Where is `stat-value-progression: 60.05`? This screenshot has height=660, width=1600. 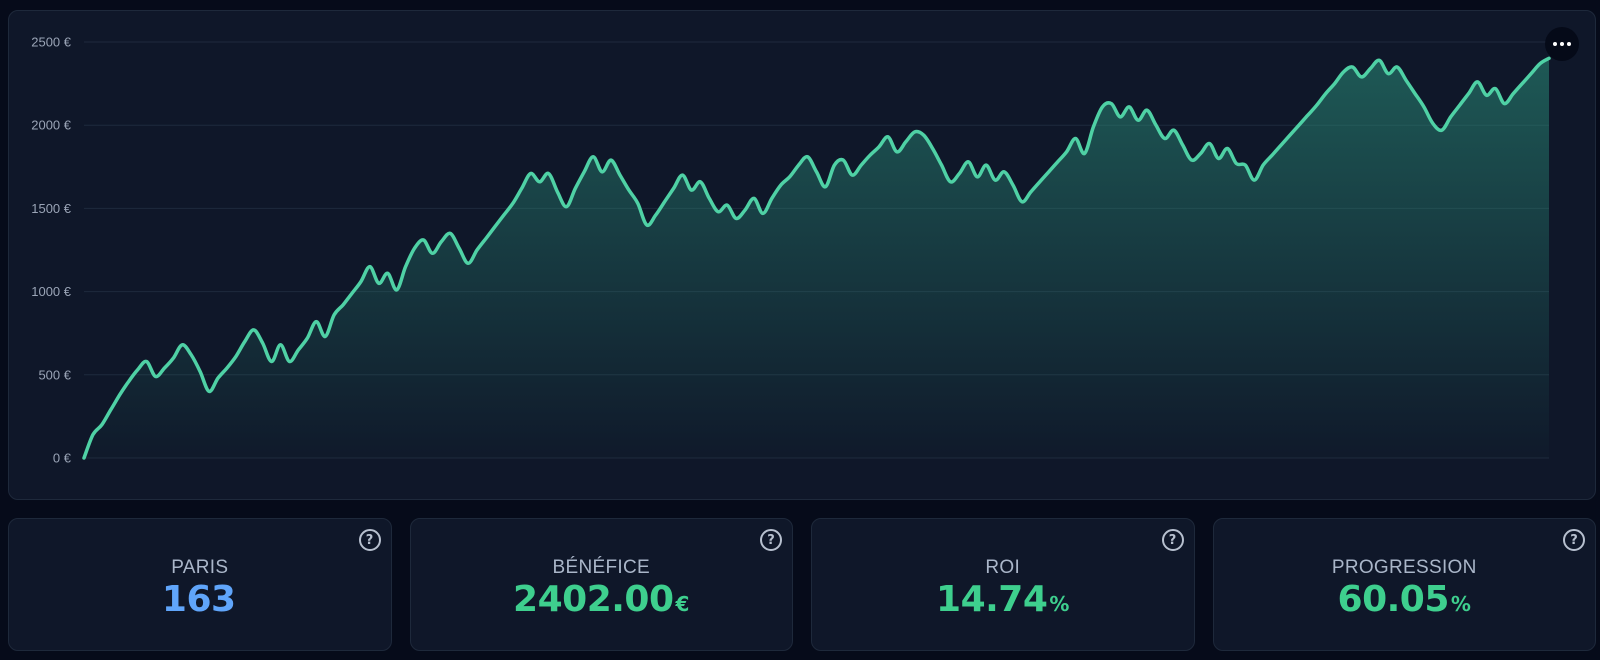
stat-value-progression: 60.05 is located at coordinates (1393, 599).